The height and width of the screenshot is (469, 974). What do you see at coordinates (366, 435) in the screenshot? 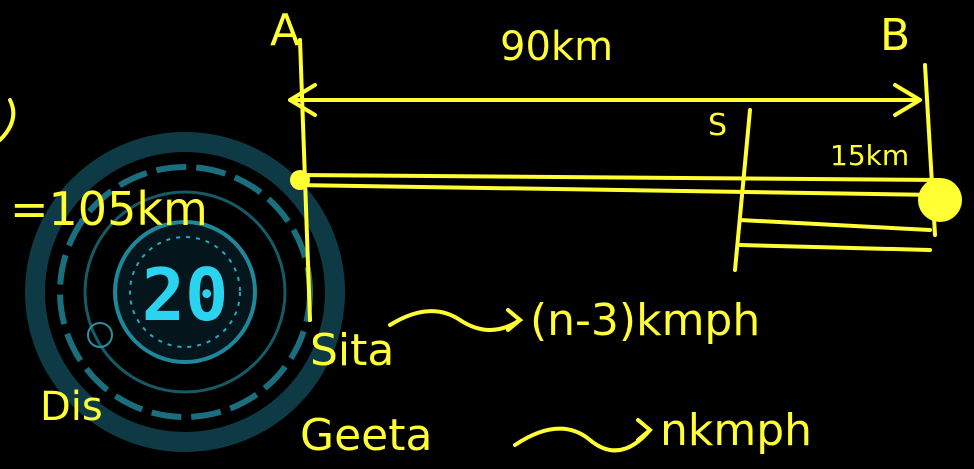
I see `person-2: Geeta` at bounding box center [366, 435].